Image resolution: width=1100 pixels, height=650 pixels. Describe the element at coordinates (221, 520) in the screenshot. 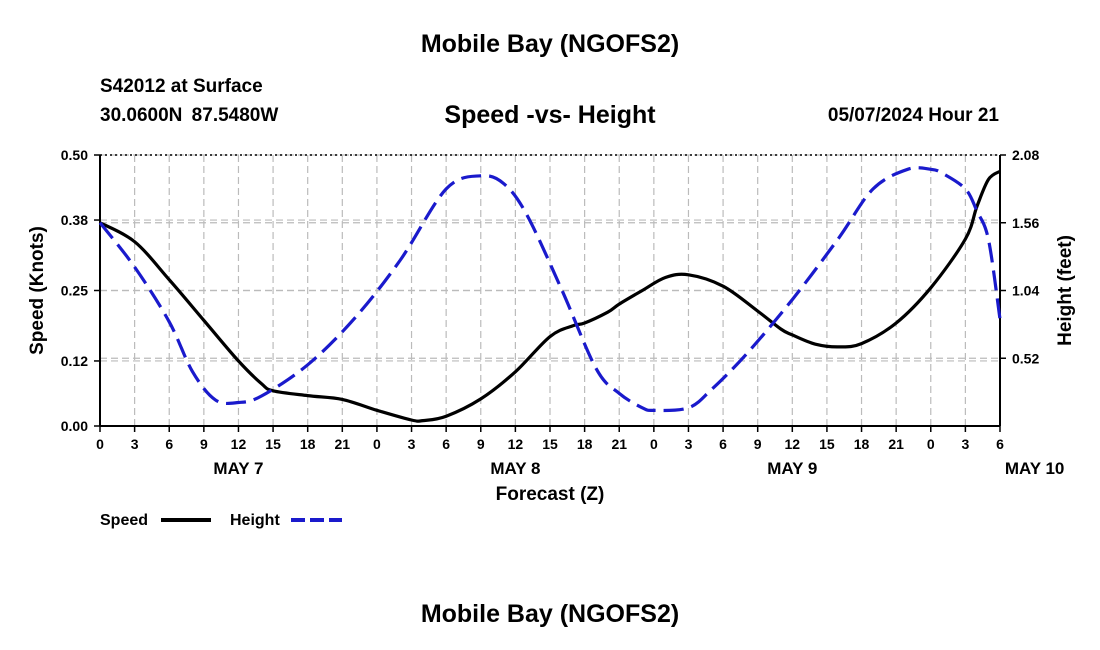

I see `legend: Speed Height` at that location.